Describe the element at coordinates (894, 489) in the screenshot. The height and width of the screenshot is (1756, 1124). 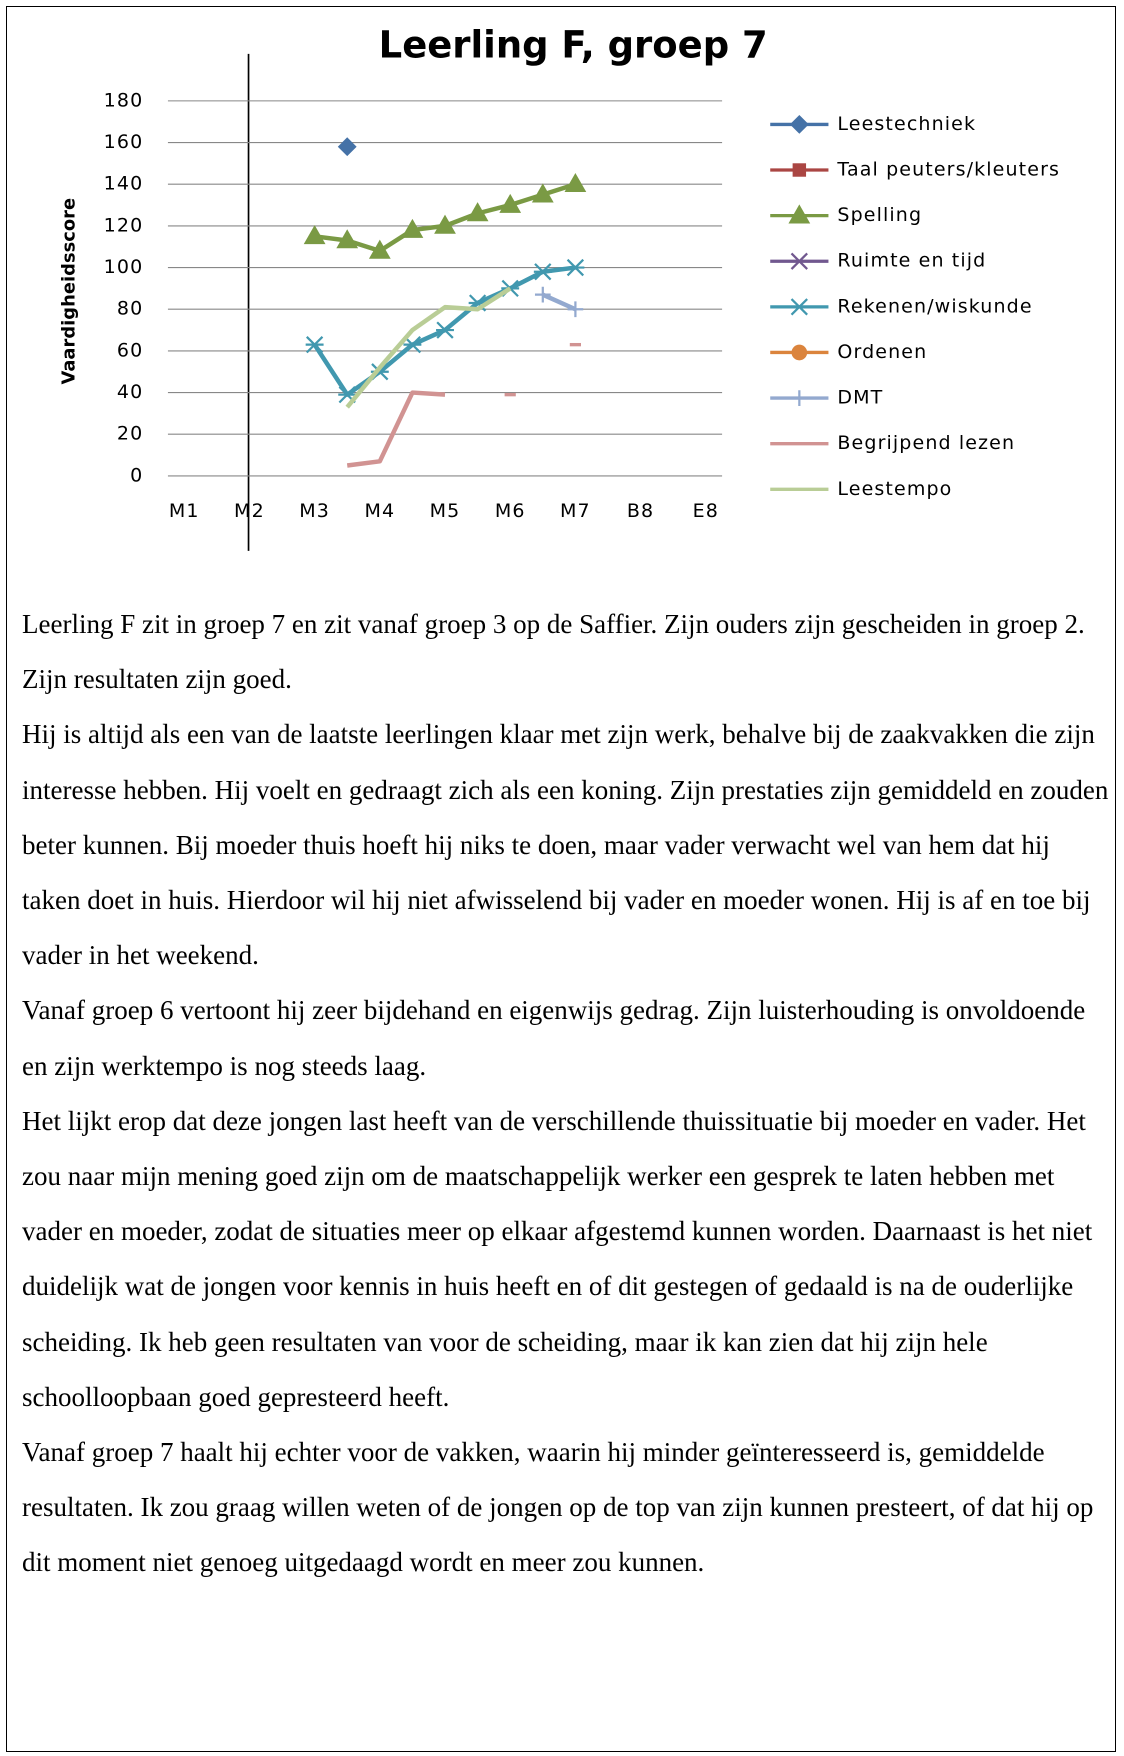
I see `legend-label: Leestempo` at that location.